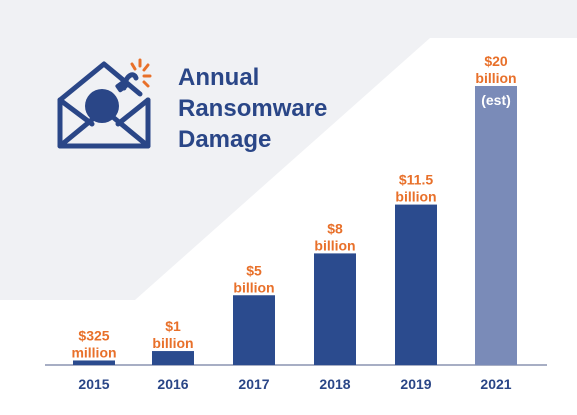  What do you see at coordinates (253, 287) in the screenshot?
I see `value-label-2017-2: billion` at bounding box center [253, 287].